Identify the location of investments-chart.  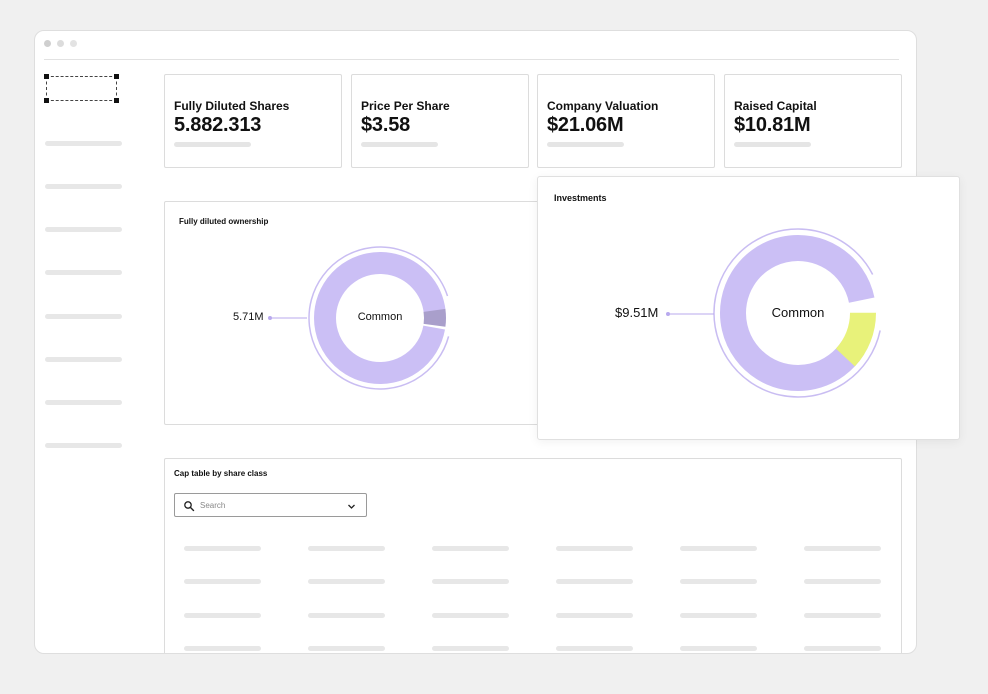
(774, 313).